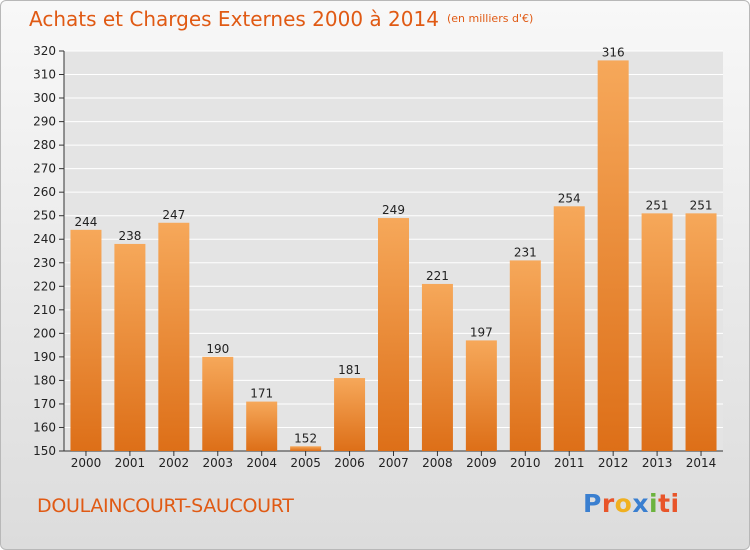 Image resolution: width=750 pixels, height=550 pixels. Describe the element at coordinates (86, 222) in the screenshot. I see `bar-value-label: 244` at that location.